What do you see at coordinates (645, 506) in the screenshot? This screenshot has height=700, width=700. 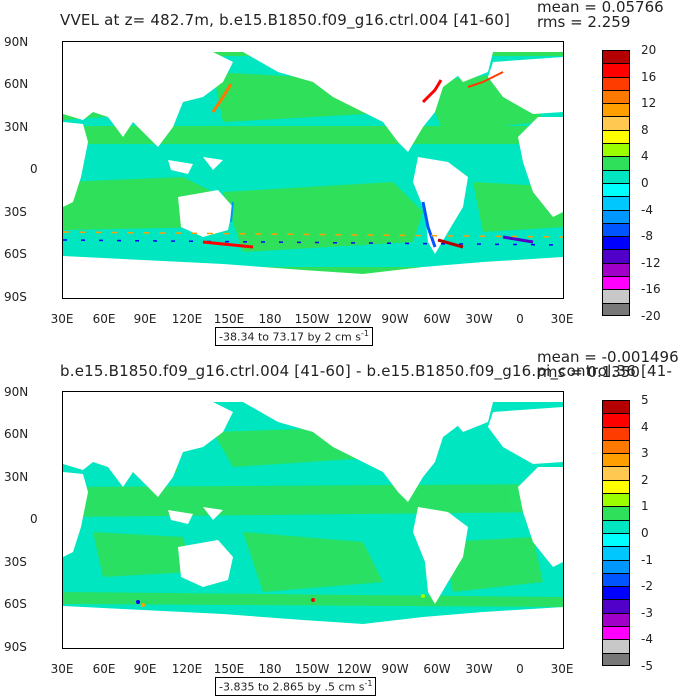 I see `colorbar-label: 1` at bounding box center [645, 506].